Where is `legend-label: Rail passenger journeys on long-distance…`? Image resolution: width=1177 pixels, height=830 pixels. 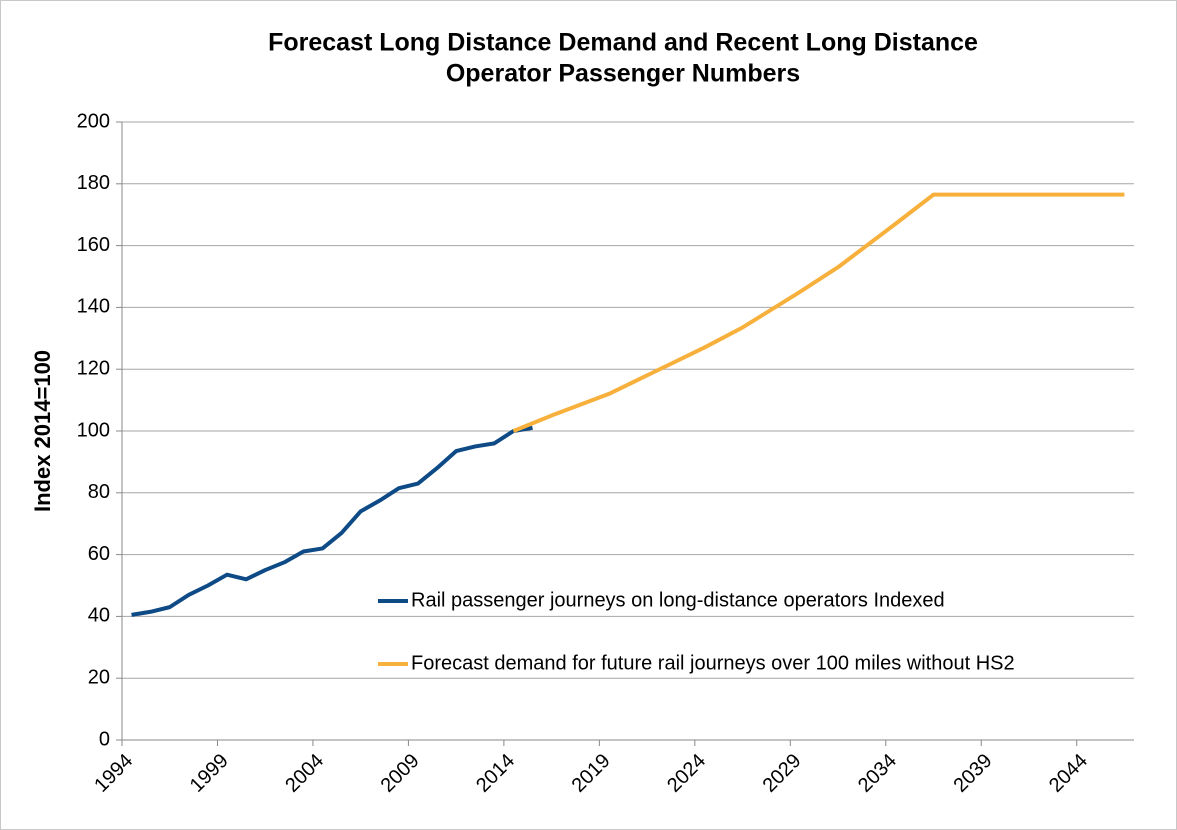
legend-label: Rail passenger journeys on long-distance… is located at coordinates (678, 600).